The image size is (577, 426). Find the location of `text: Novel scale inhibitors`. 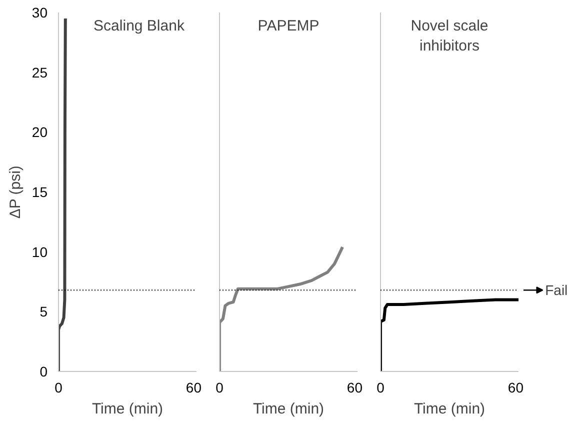

text: Novel scale inhibitors is located at coordinates (449, 36).